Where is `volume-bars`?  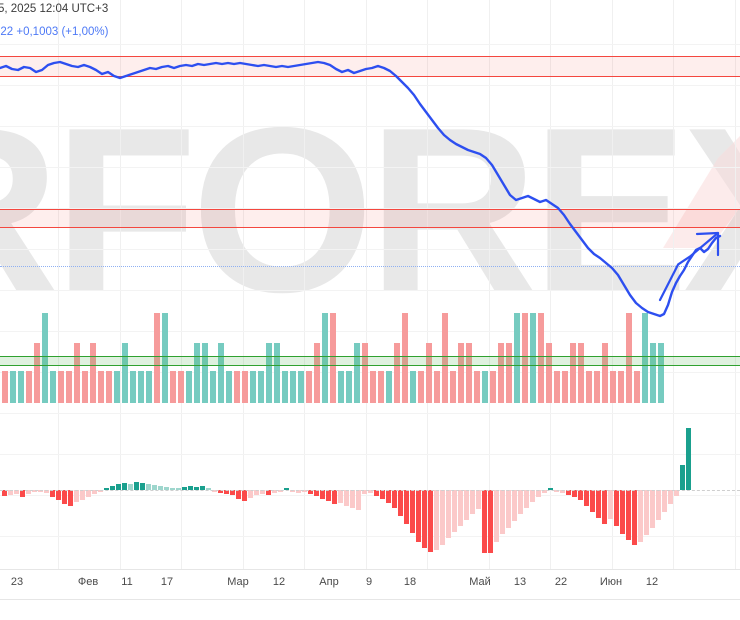 volume-bars is located at coordinates (333, 358).